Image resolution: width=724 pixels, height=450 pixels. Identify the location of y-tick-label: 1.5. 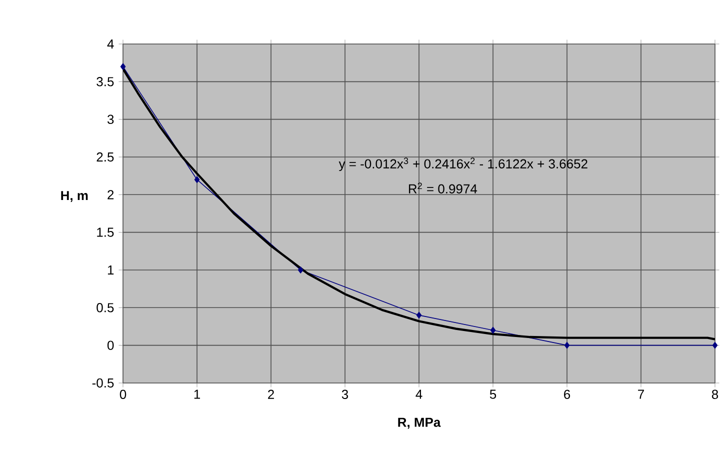
(105, 232).